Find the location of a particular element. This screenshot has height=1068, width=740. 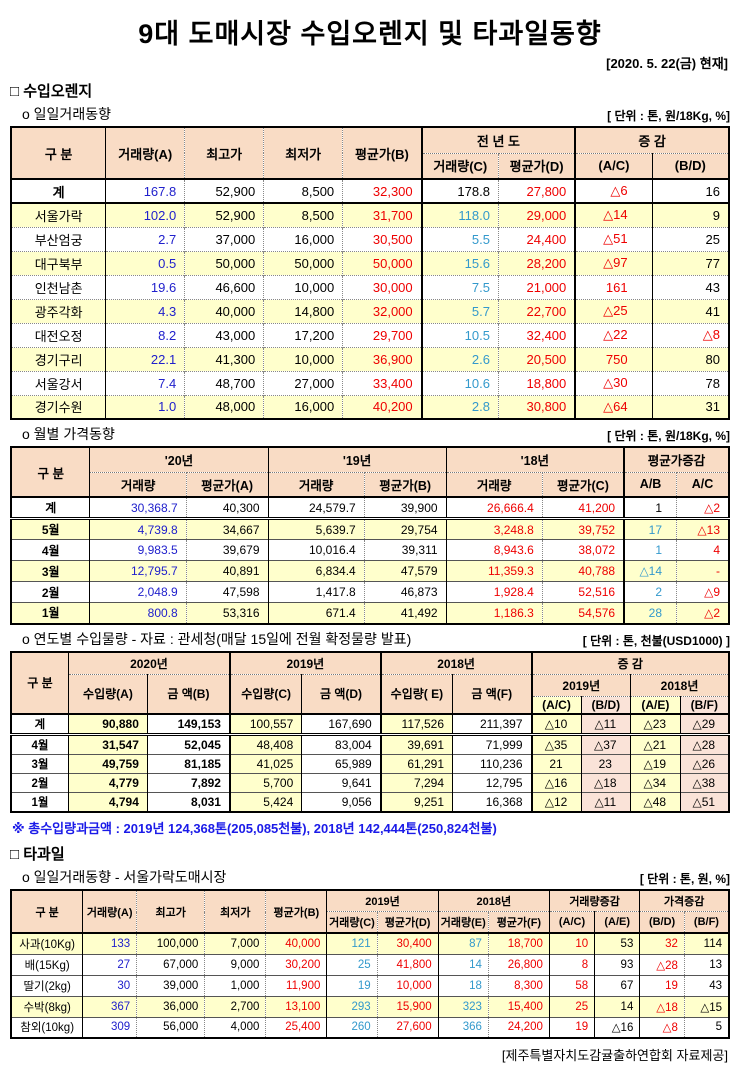

table-cell: △51 is located at coordinates (614, 239).